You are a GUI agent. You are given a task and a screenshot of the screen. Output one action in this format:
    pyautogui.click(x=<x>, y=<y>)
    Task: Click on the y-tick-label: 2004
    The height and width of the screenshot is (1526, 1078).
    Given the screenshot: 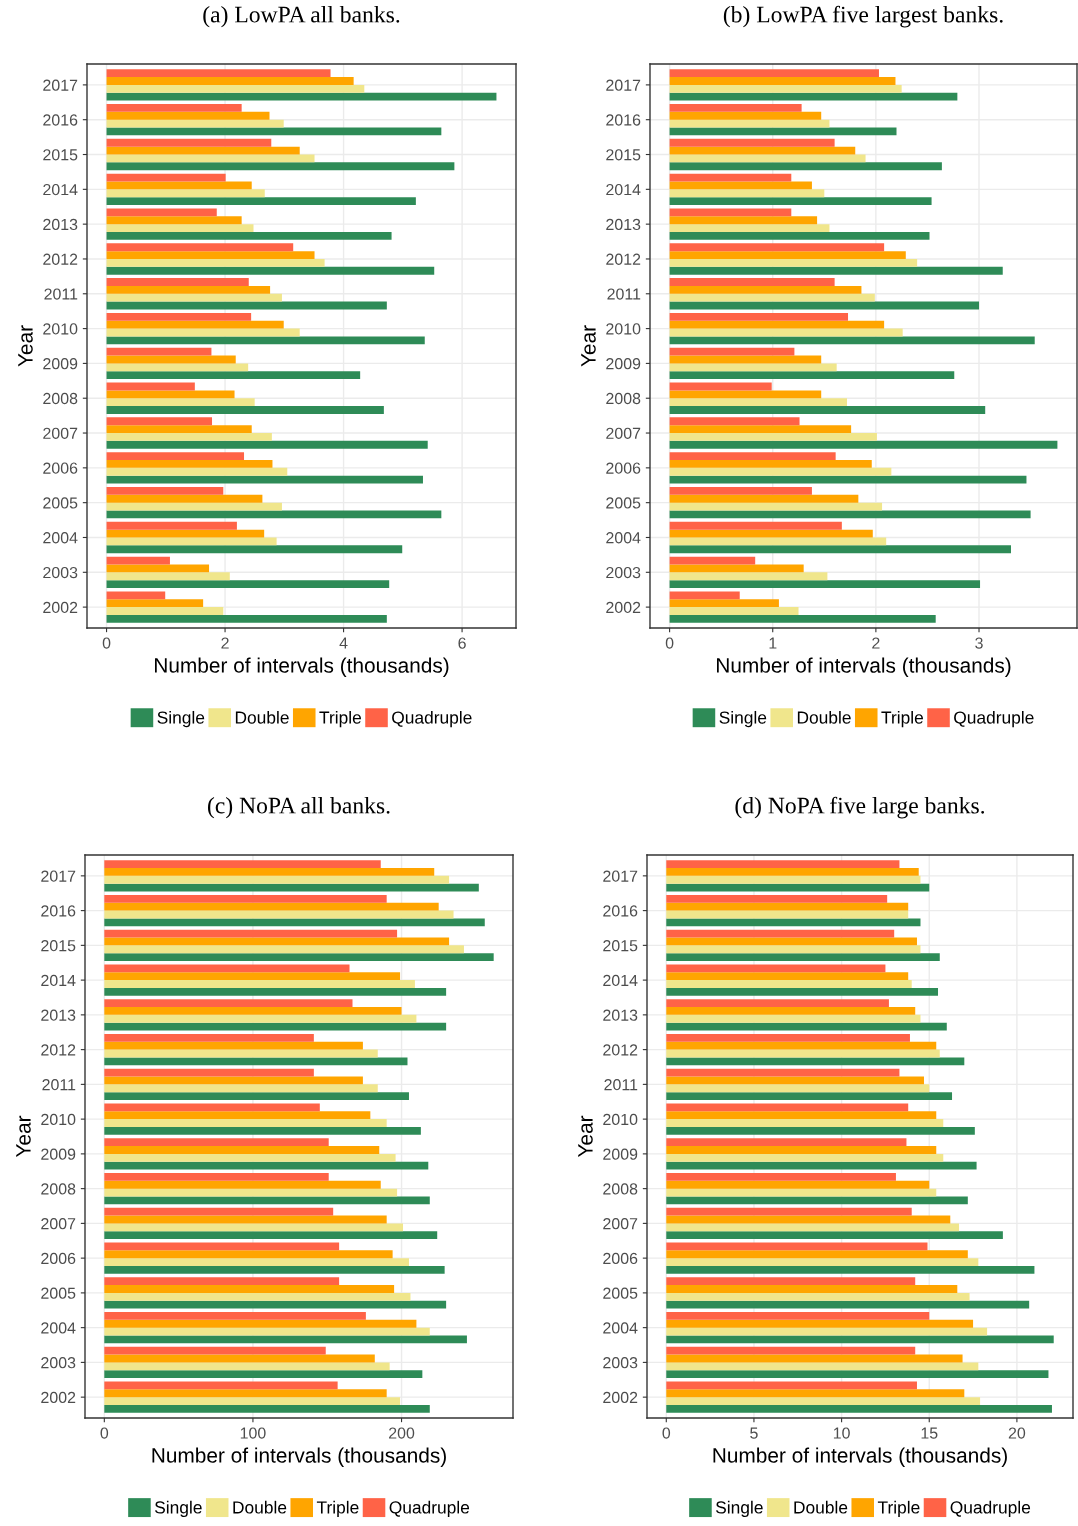 What is the action you would take?
    pyautogui.click(x=58, y=1328)
    